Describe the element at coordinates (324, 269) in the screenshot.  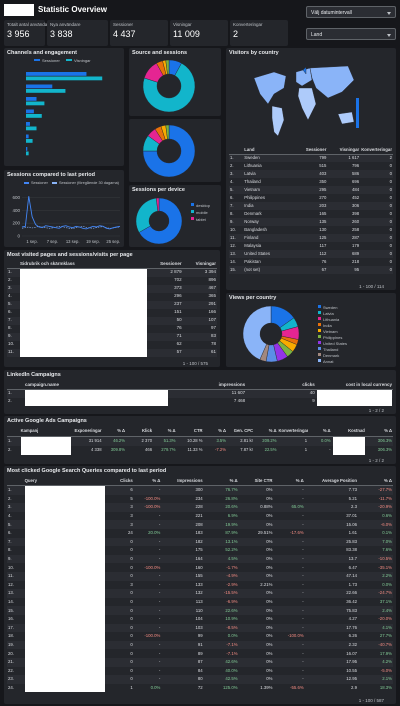
I see `table-cell: 67` at that location.